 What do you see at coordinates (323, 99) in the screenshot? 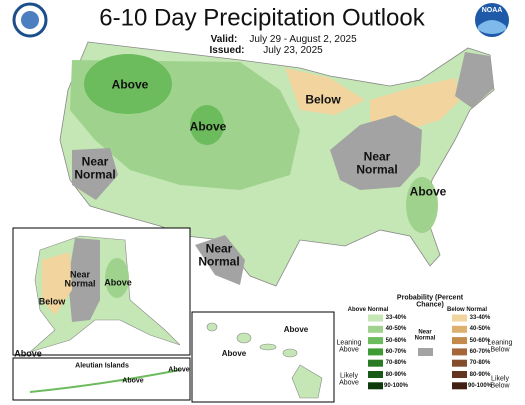
I see `region-label: Below` at bounding box center [323, 99].